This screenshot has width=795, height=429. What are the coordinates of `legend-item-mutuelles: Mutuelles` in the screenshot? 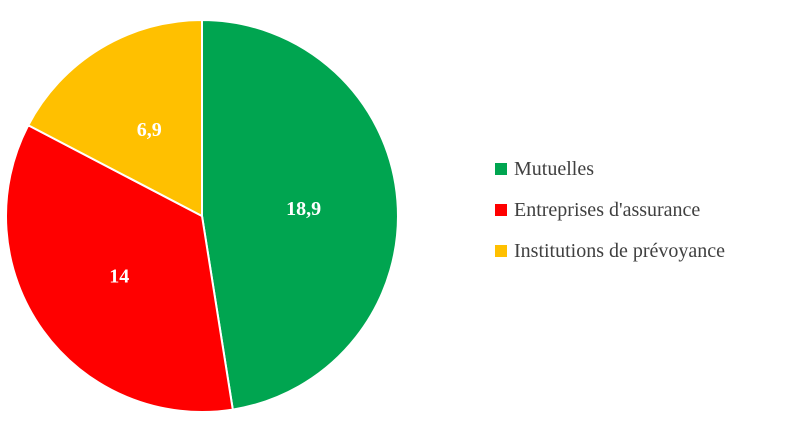 It's located at (610, 169).